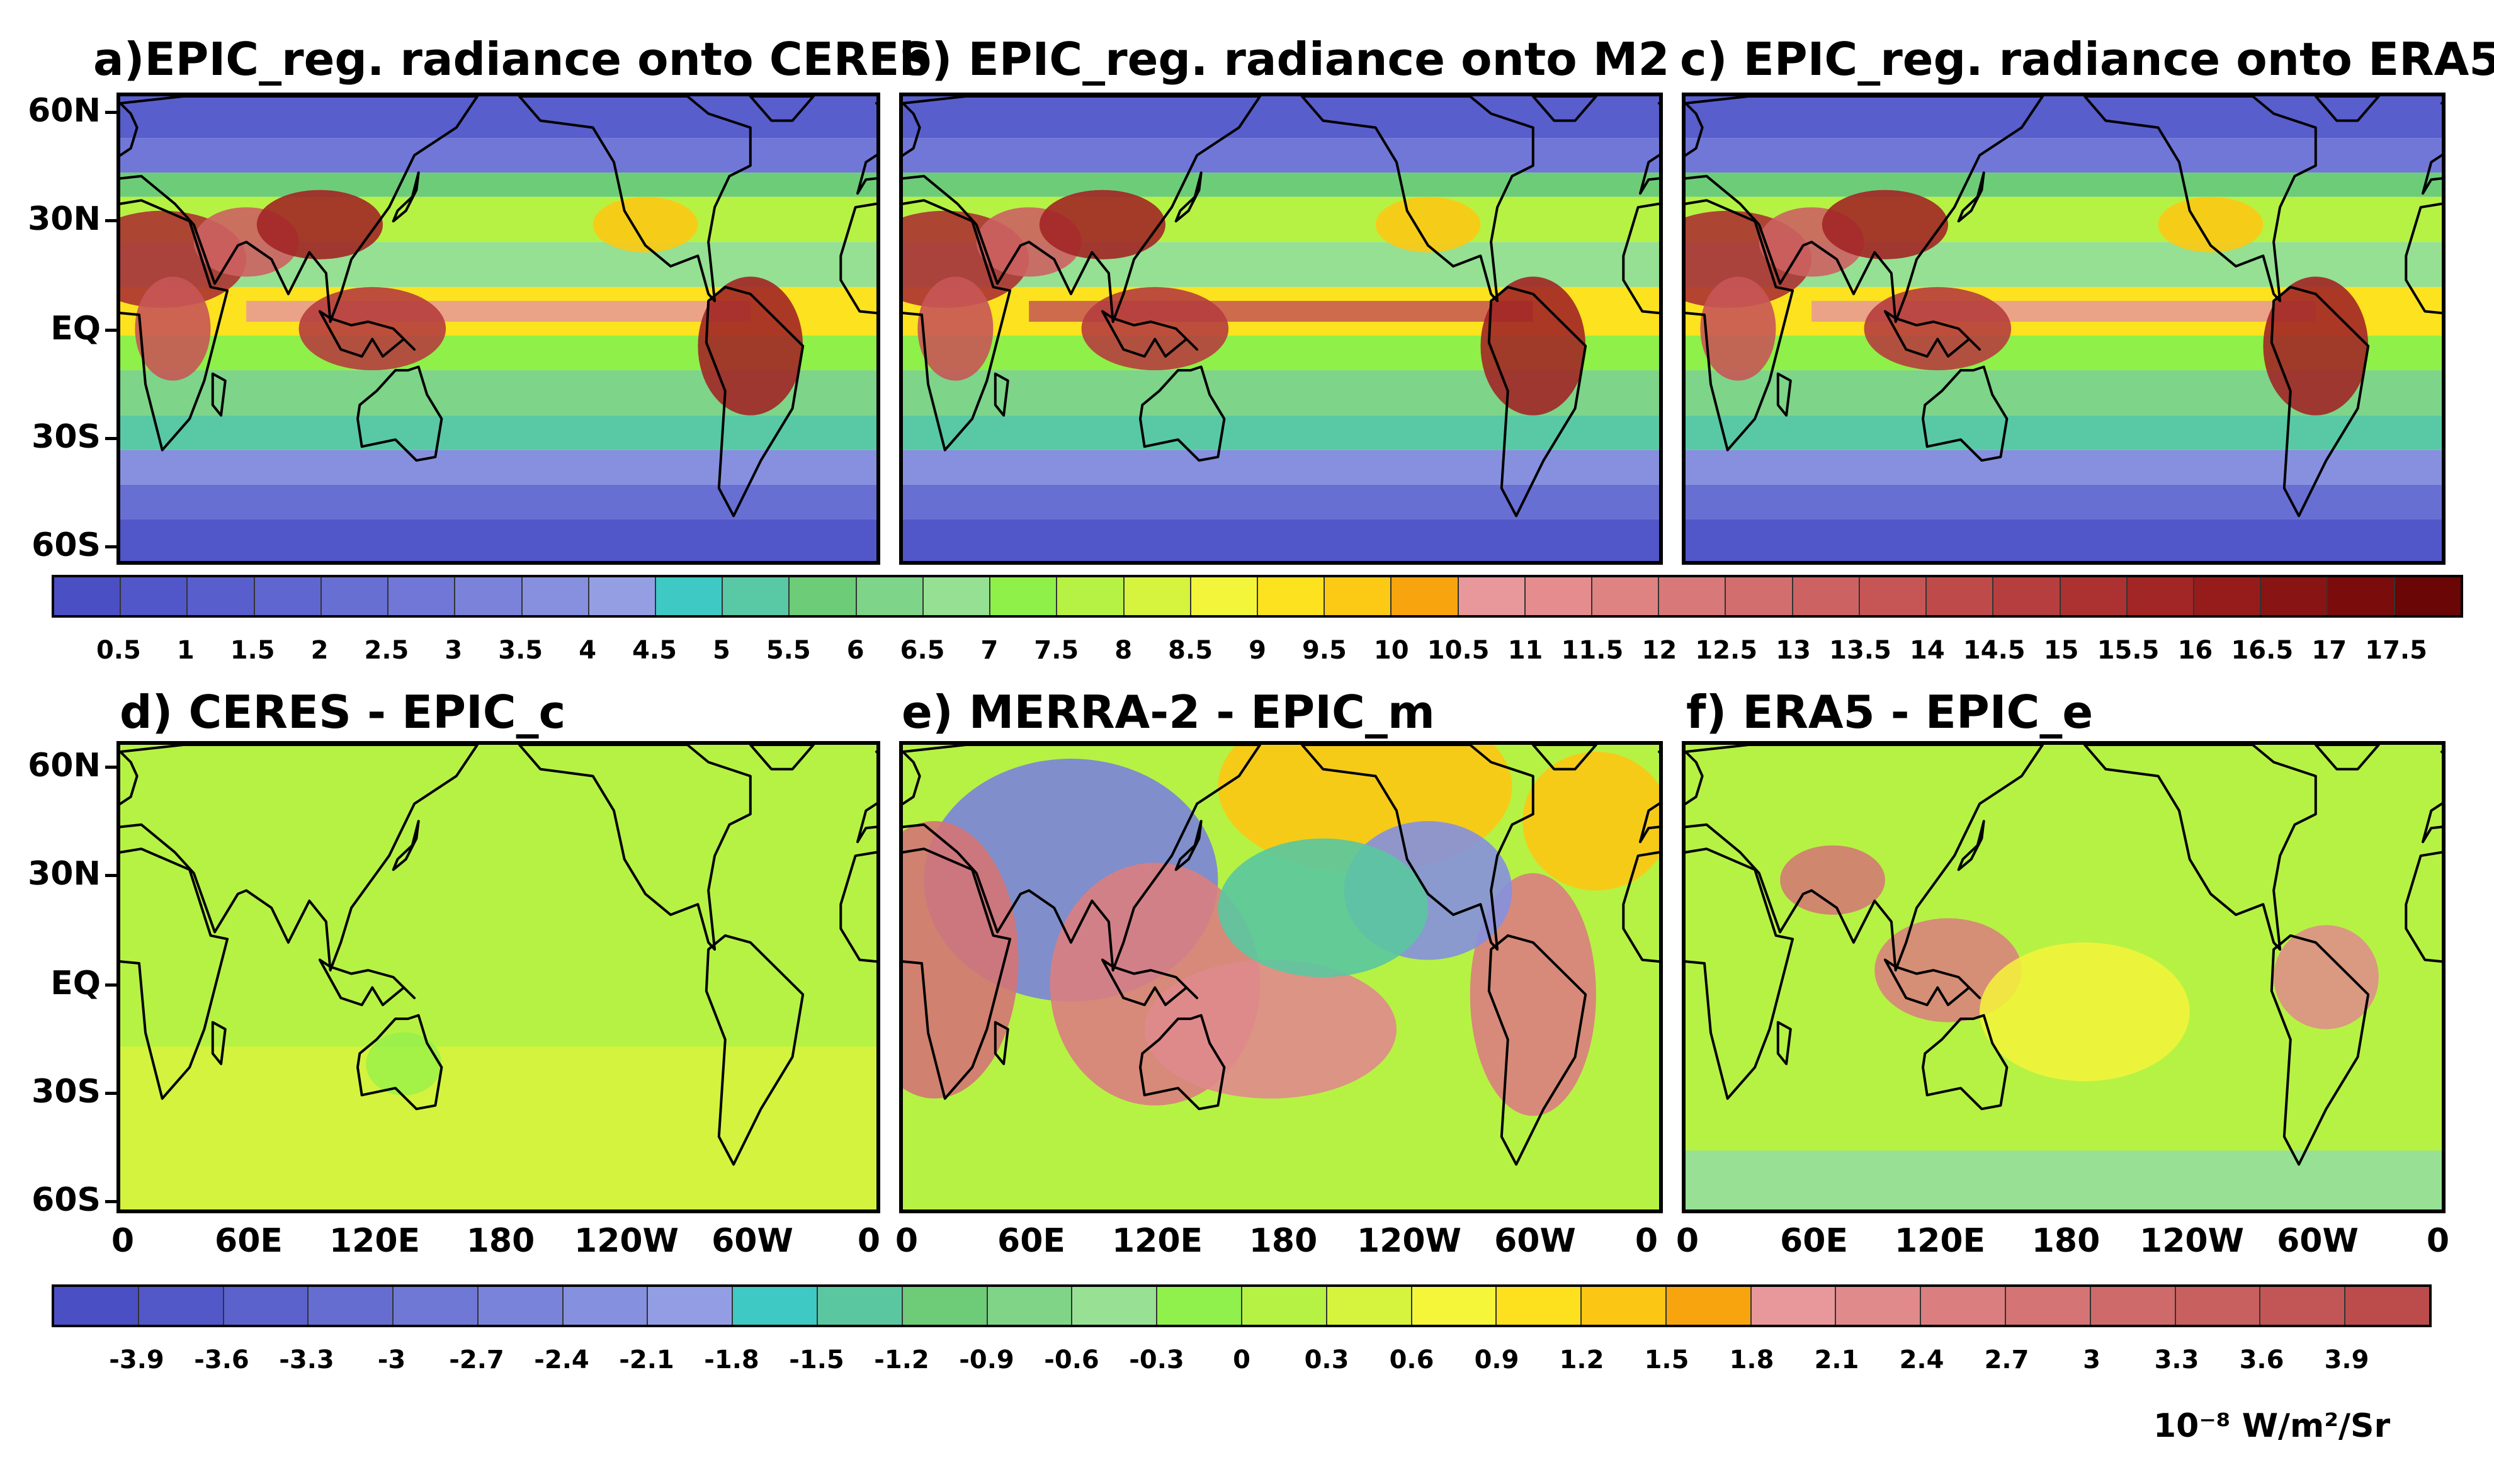 The width and height of the screenshot is (2494, 1484). I want to click on panel-title-d: d) CERES - EPIC_c, so click(343, 712).